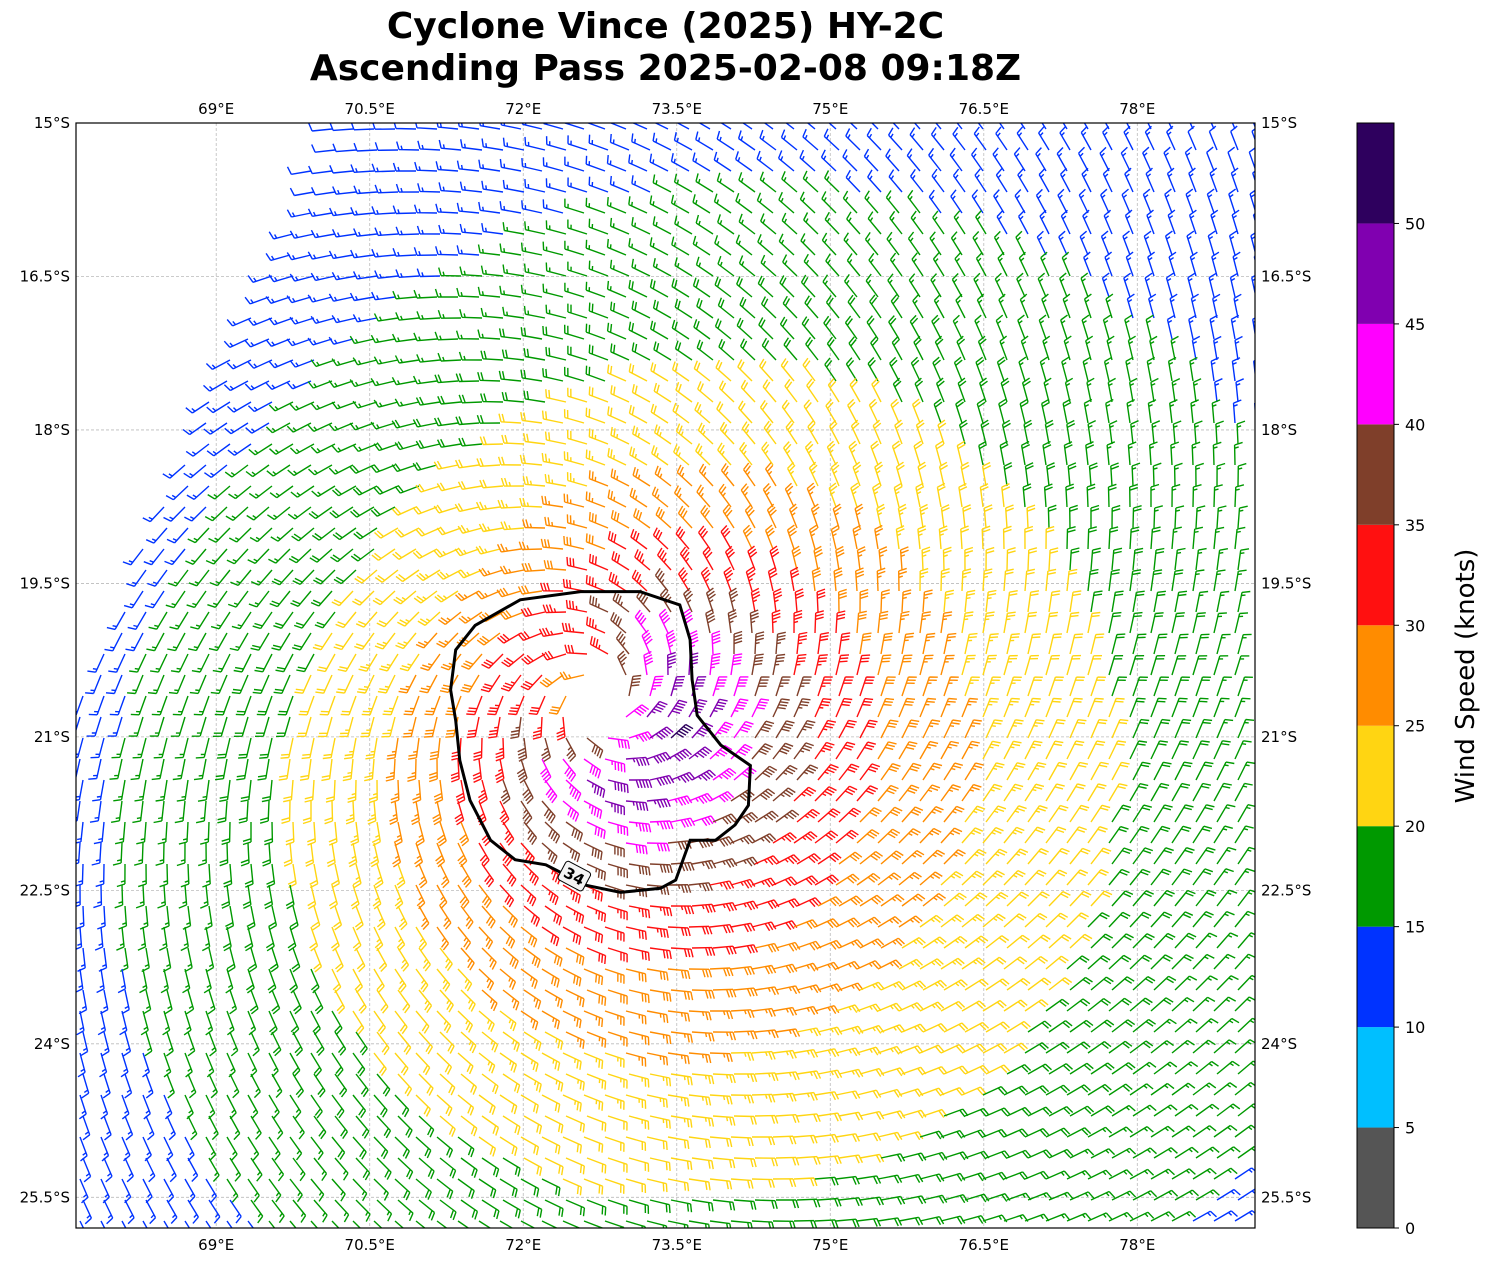 Image resolution: width=1493 pixels, height=1264 pixels. What do you see at coordinates (1375, 575) in the screenshot?
I see `colorbar-bin` at bounding box center [1375, 575].